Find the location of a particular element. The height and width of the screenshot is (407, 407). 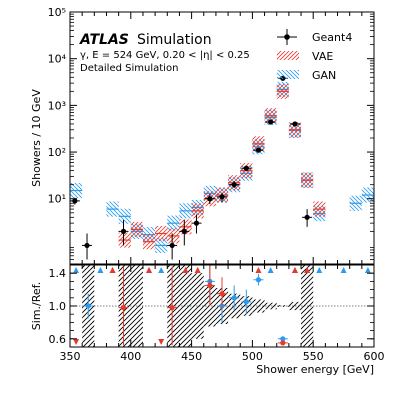

legend-gan-label: GAN is located at coordinates (324, 75).